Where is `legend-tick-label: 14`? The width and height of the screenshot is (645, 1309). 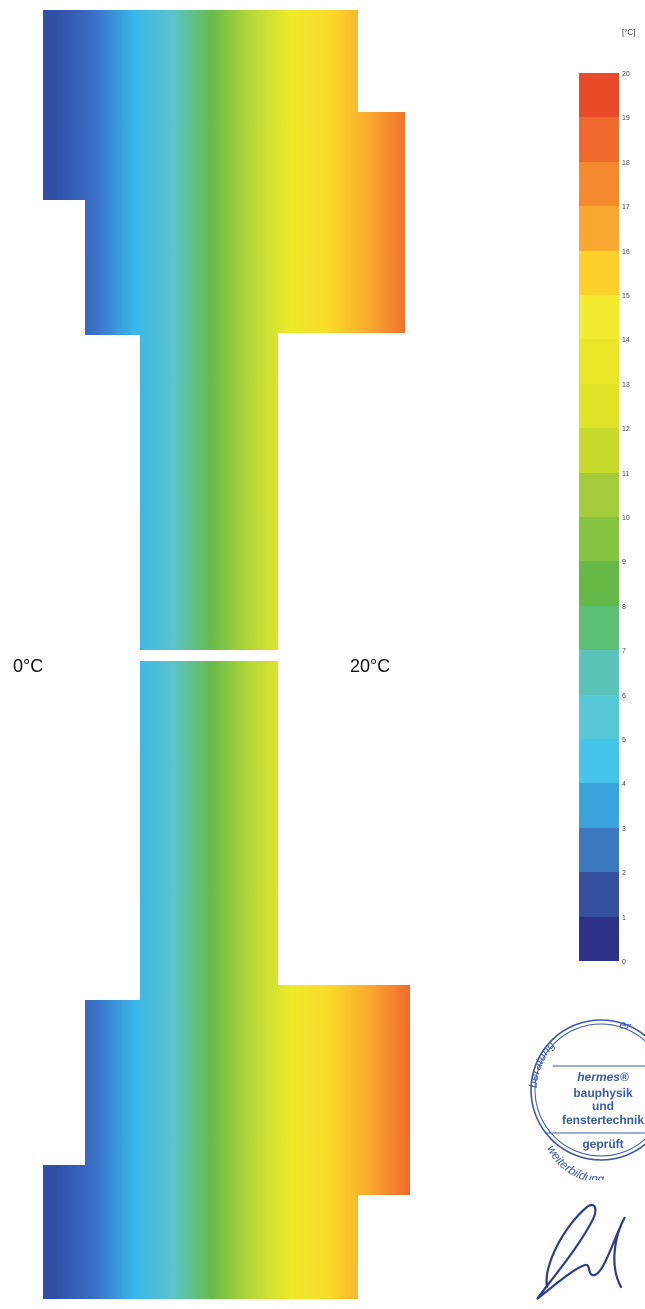
legend-tick-label: 14 is located at coordinates (626, 341).